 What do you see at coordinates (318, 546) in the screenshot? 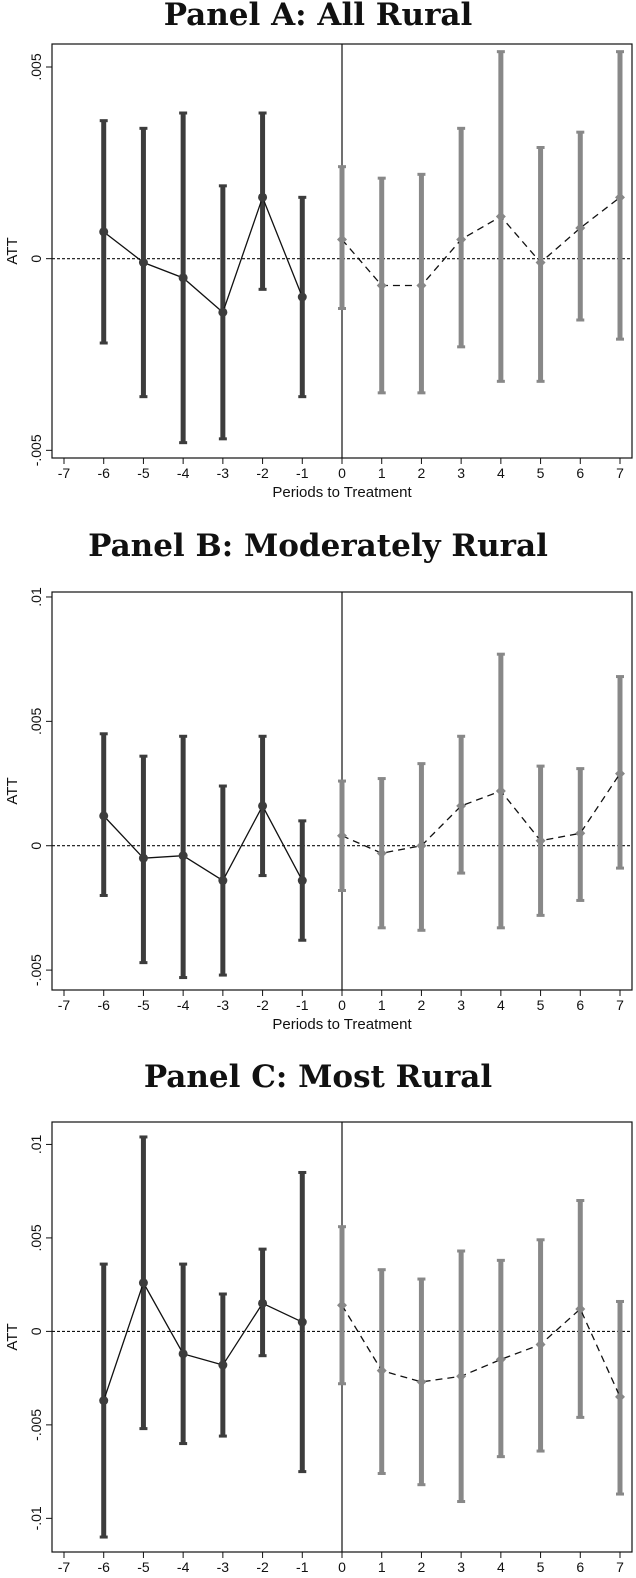
I see `panel-b-title: Panel B: Moderately Rural` at bounding box center [318, 546].